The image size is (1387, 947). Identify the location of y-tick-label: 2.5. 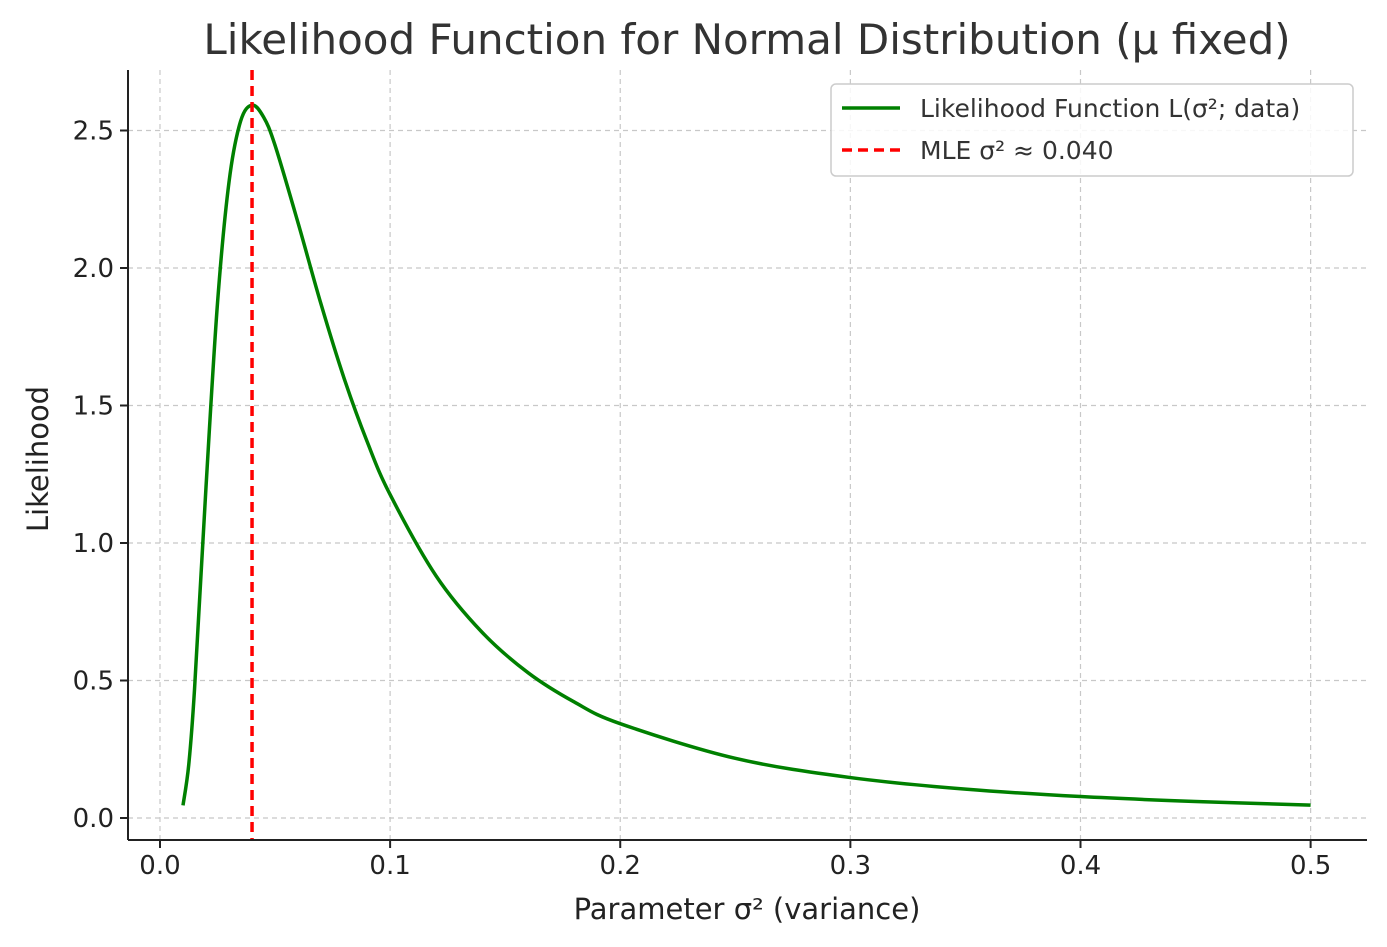
(93, 132).